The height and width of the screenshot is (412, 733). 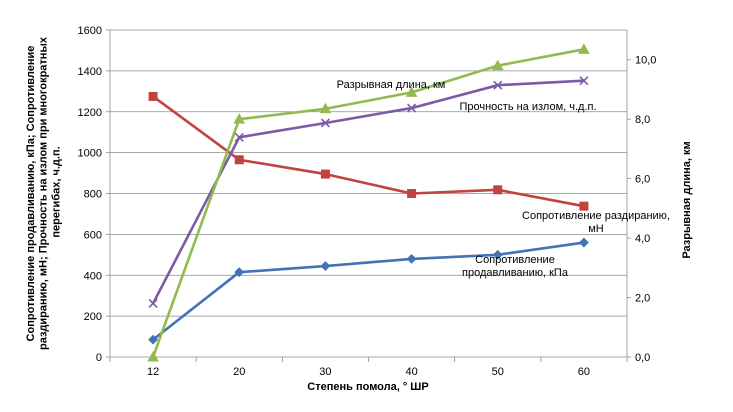 What do you see at coordinates (90, 154) in the screenshot?
I see `left-tick-label: 1000` at bounding box center [90, 154].